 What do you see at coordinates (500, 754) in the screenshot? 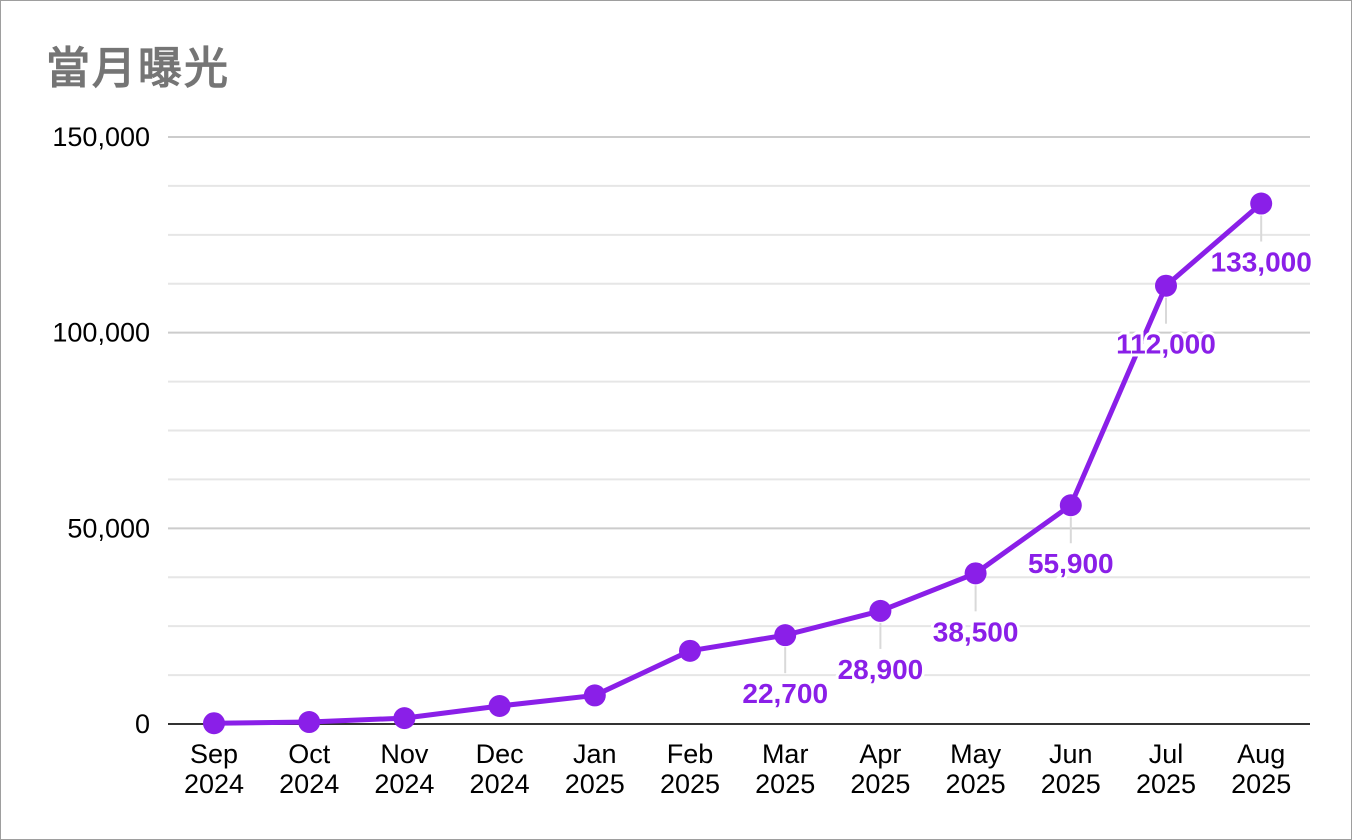
I see `x-tick-label-month: Dec` at bounding box center [500, 754].